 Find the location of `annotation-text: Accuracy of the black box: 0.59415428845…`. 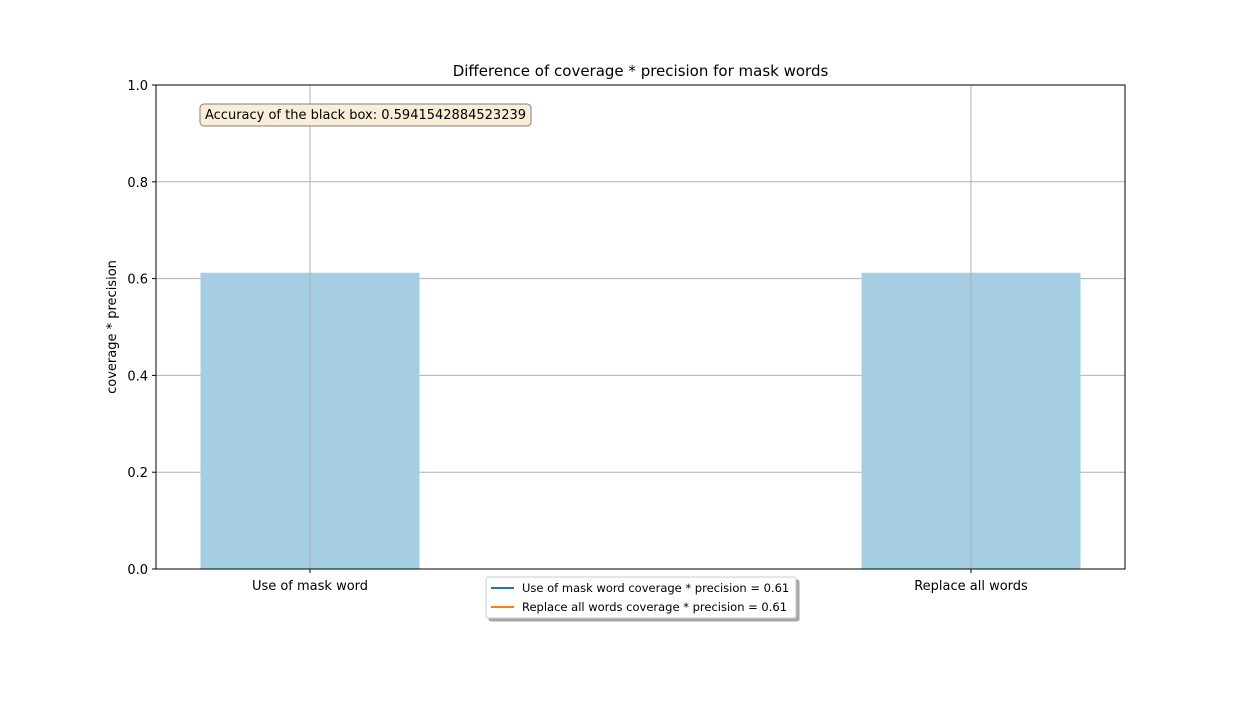

annotation-text: Accuracy of the black box: 0.59415428845… is located at coordinates (365, 115).